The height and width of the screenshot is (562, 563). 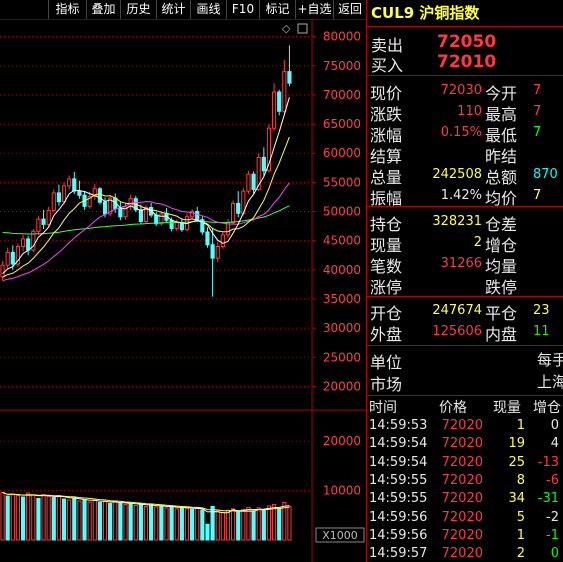 I want to click on tick-row: 14:59:56 72020 1 -1, so click(x=465, y=537).